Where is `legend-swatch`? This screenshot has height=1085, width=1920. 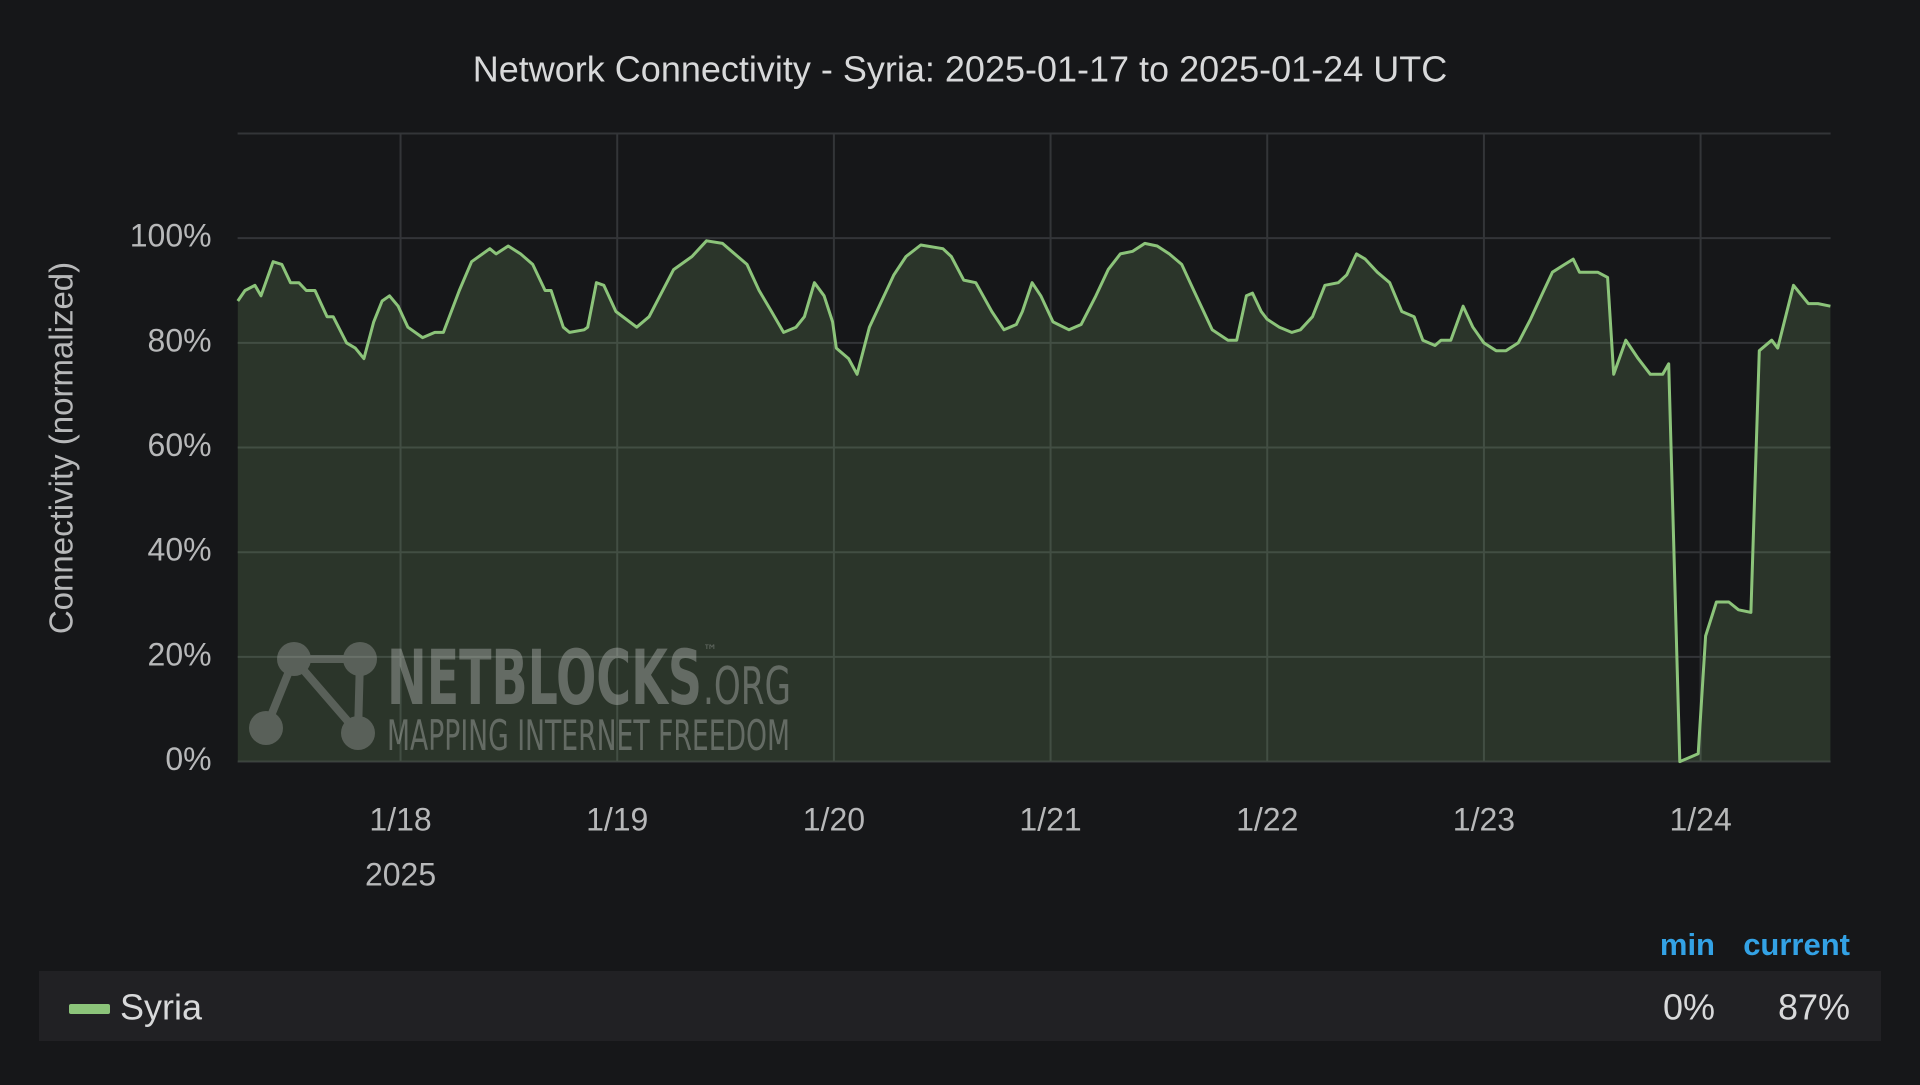
legend-swatch is located at coordinates (89, 1009).